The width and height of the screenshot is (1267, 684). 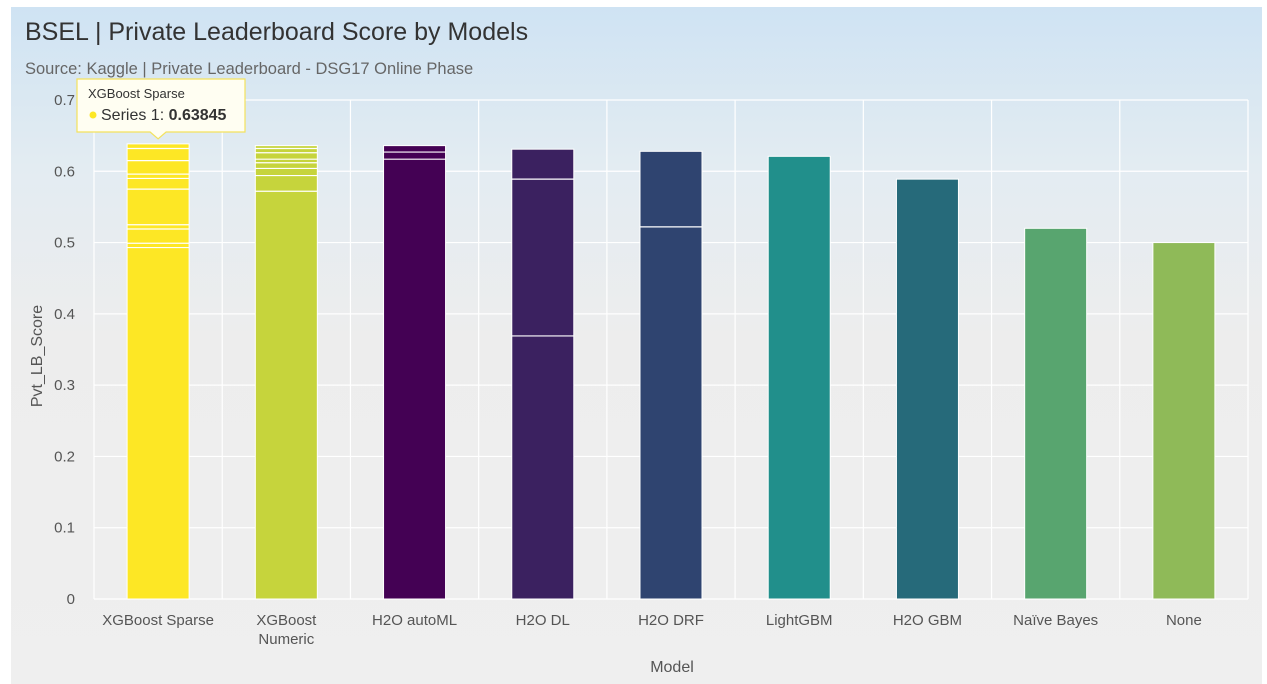 What do you see at coordinates (1184, 620) in the screenshot?
I see `x-tick-label: None` at bounding box center [1184, 620].